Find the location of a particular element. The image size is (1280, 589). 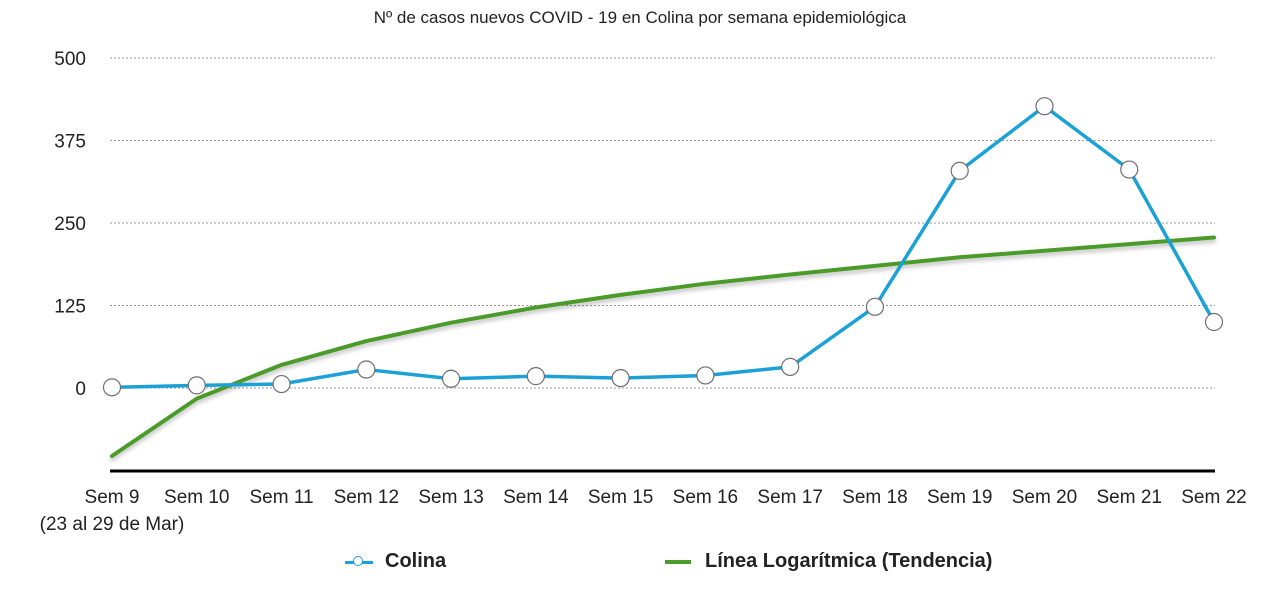

legend-item-colina: Colina is located at coordinates (395, 561).